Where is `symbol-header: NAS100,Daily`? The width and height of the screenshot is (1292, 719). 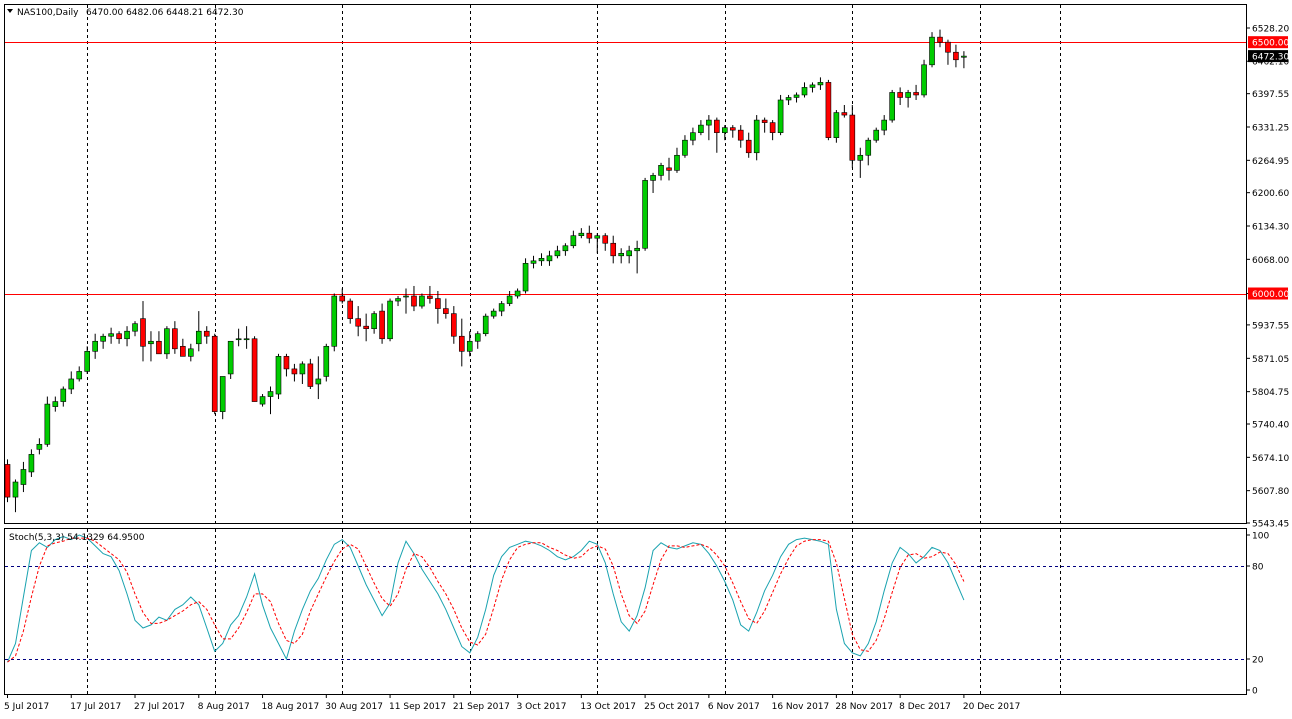
symbol-header: NAS100,Daily is located at coordinates (48, 13).